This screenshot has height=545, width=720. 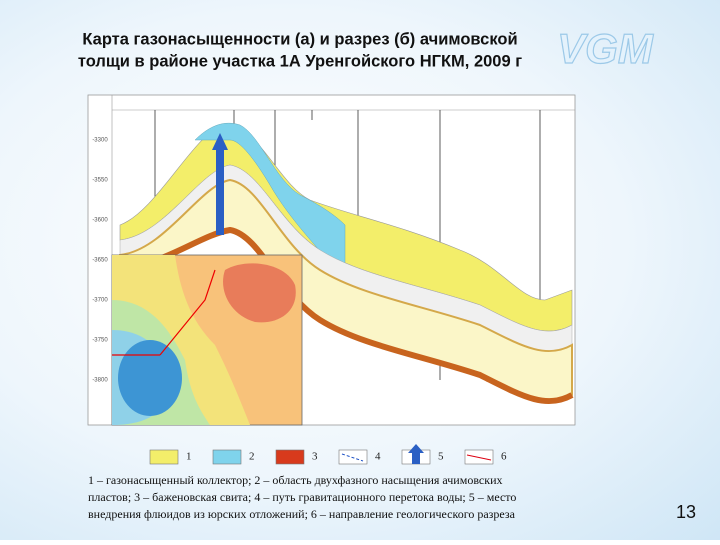 I want to click on logo: VGM, so click(x=605, y=48).